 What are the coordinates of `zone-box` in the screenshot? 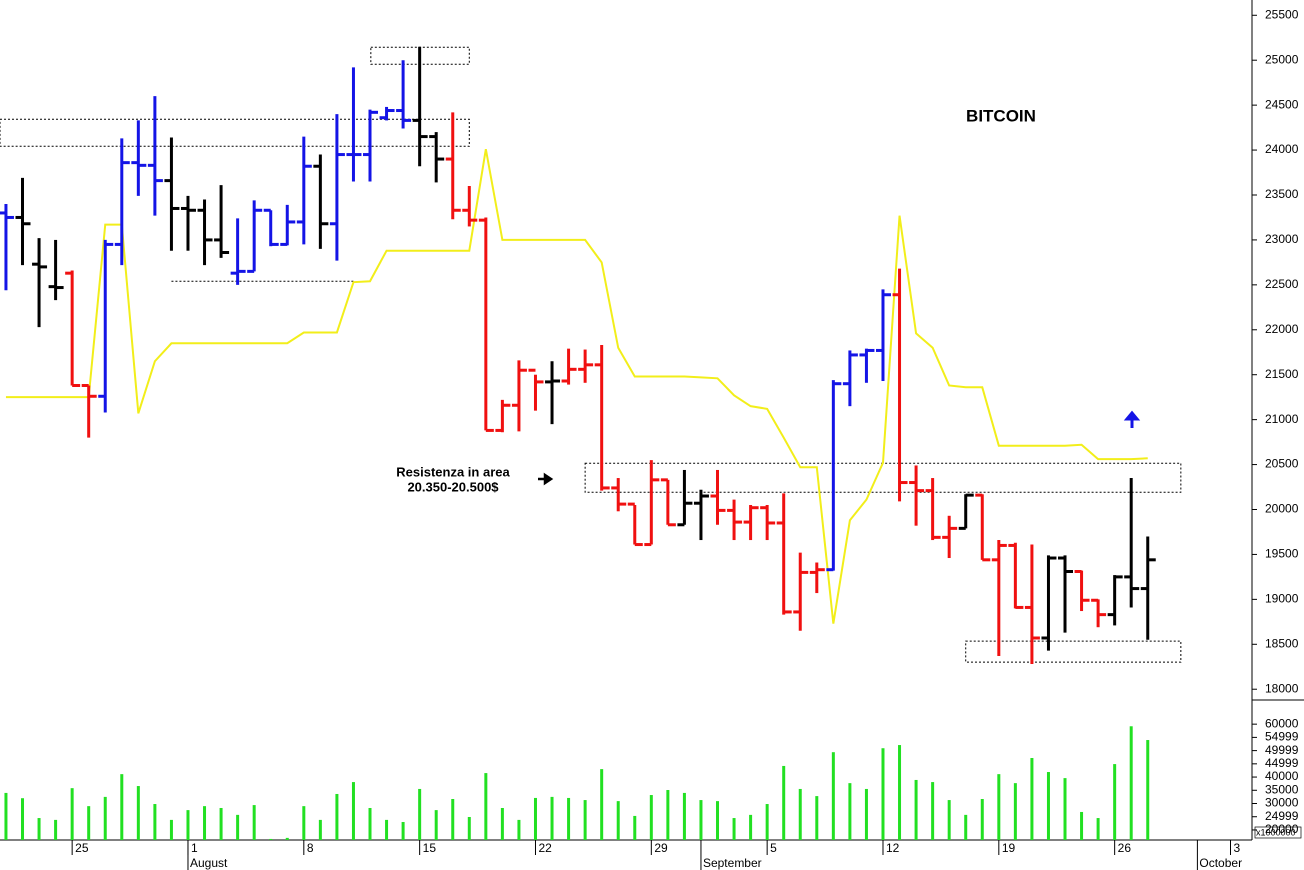 It's located at (1073, 651).